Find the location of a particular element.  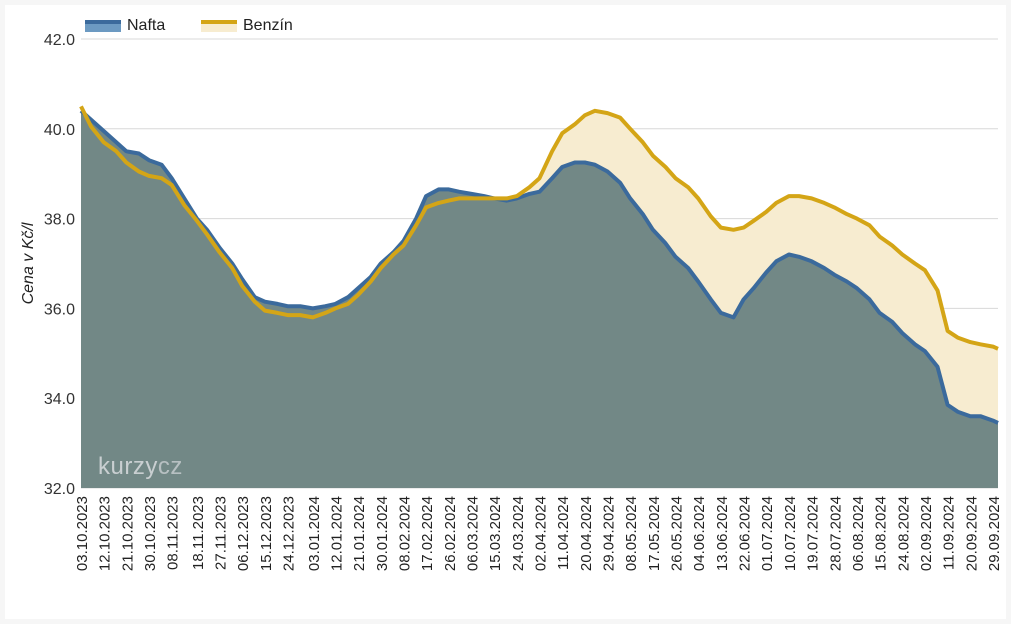

x-tick-label: 08.05.2024 is located at coordinates (631, 533).